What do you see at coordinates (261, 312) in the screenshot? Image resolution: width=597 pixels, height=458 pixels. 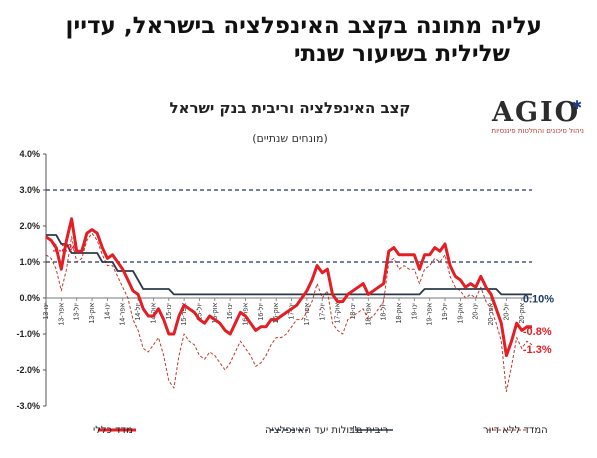 I see `x-tick-label: 16-יול` at bounding box center [261, 312].